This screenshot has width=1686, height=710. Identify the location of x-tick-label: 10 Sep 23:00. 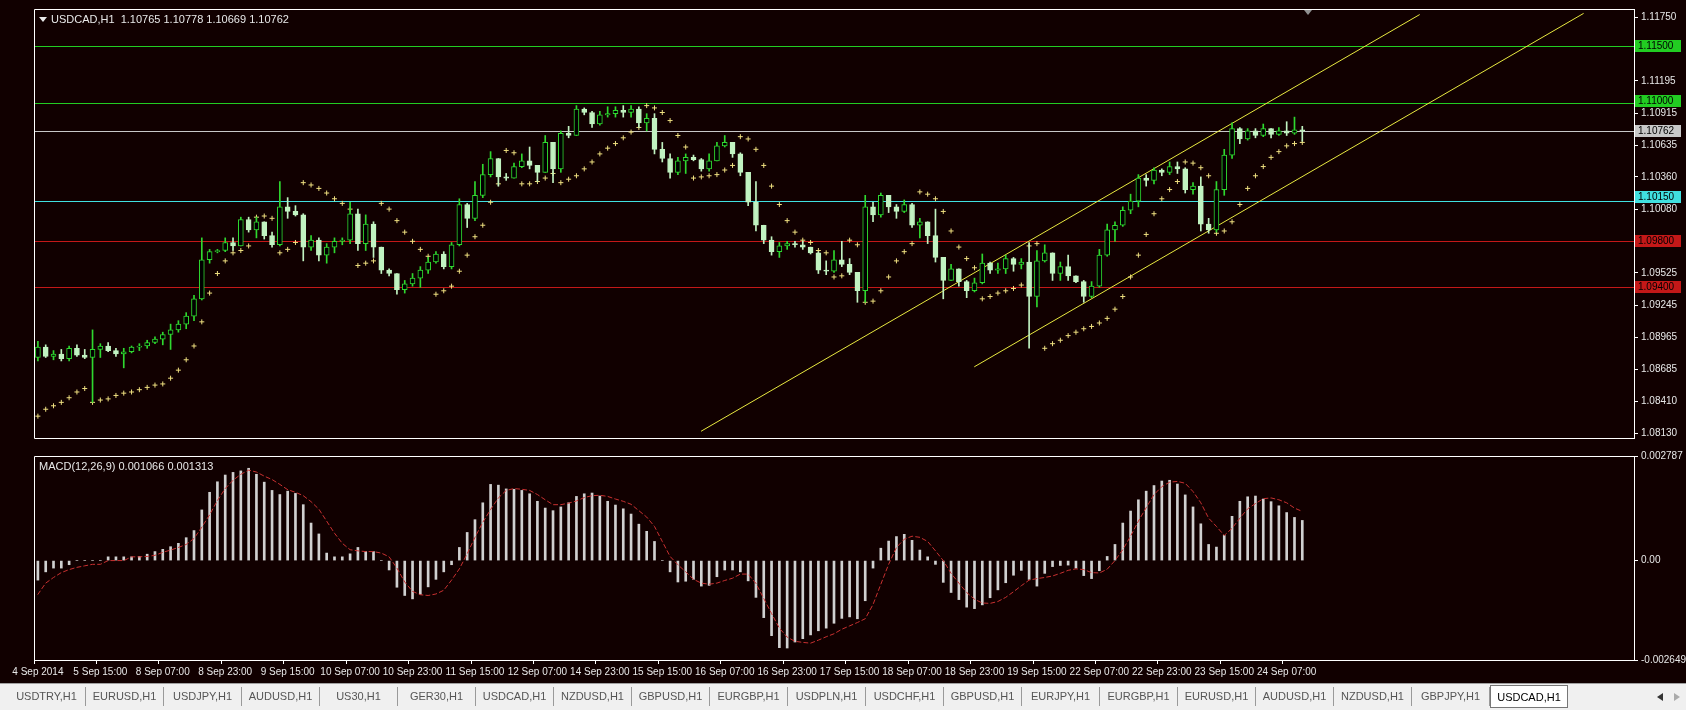
(412, 671).